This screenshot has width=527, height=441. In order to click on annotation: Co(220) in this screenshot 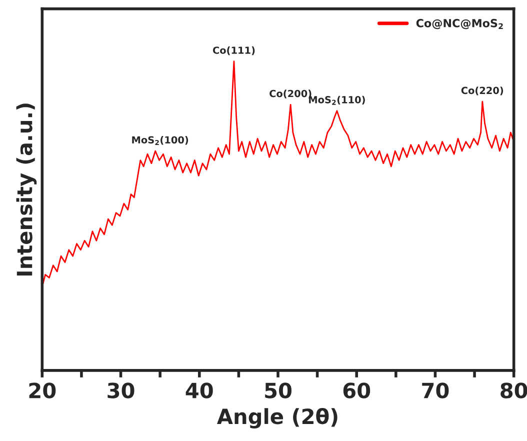, I will do `click(482, 91)`.